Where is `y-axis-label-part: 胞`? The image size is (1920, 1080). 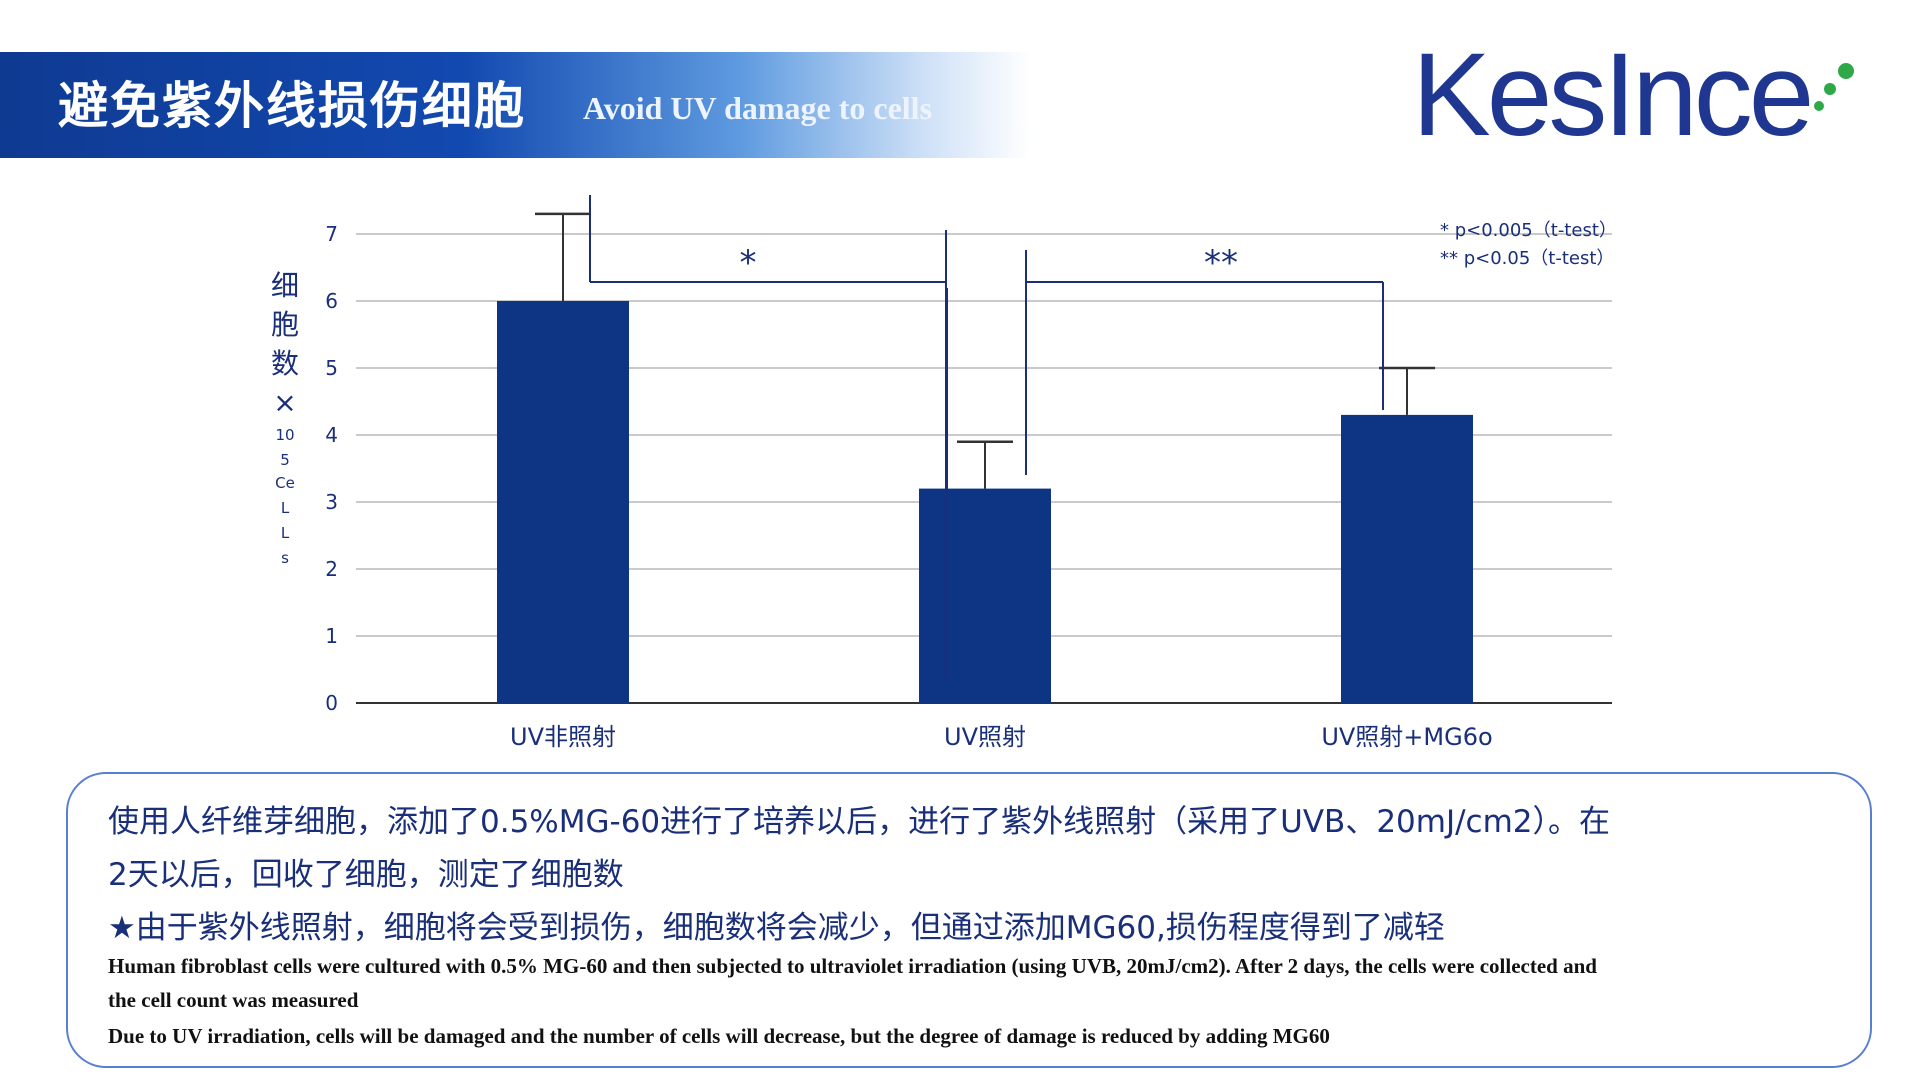
y-axis-label-part: 胞 is located at coordinates (285, 324).